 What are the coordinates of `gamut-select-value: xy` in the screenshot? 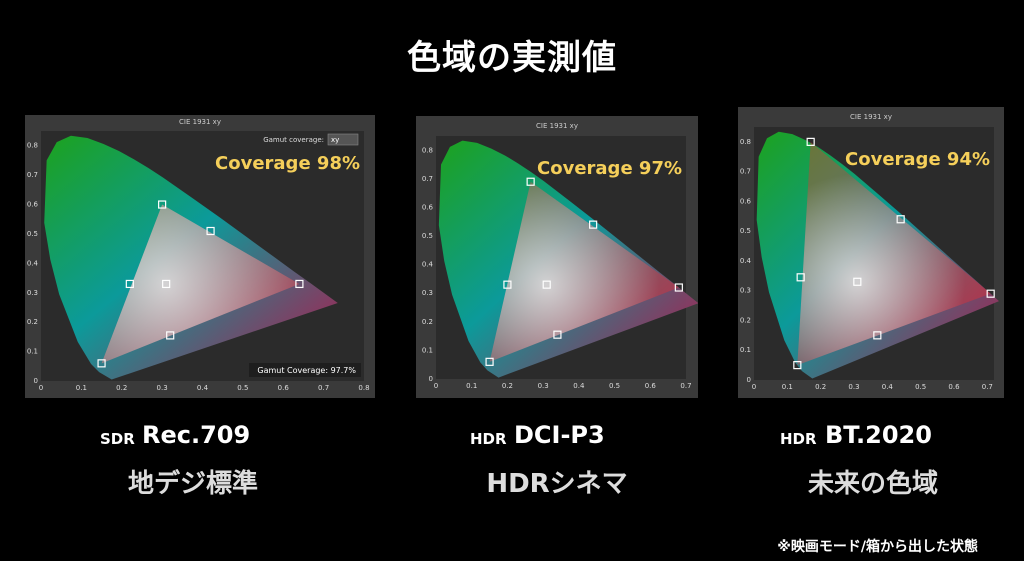 It's located at (335, 140).